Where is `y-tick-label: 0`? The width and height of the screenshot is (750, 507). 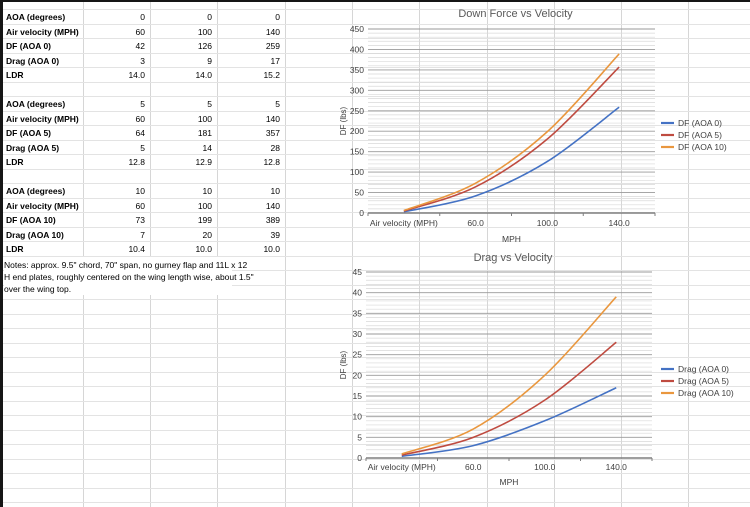
y-tick-label: 0 is located at coordinates (359, 458).